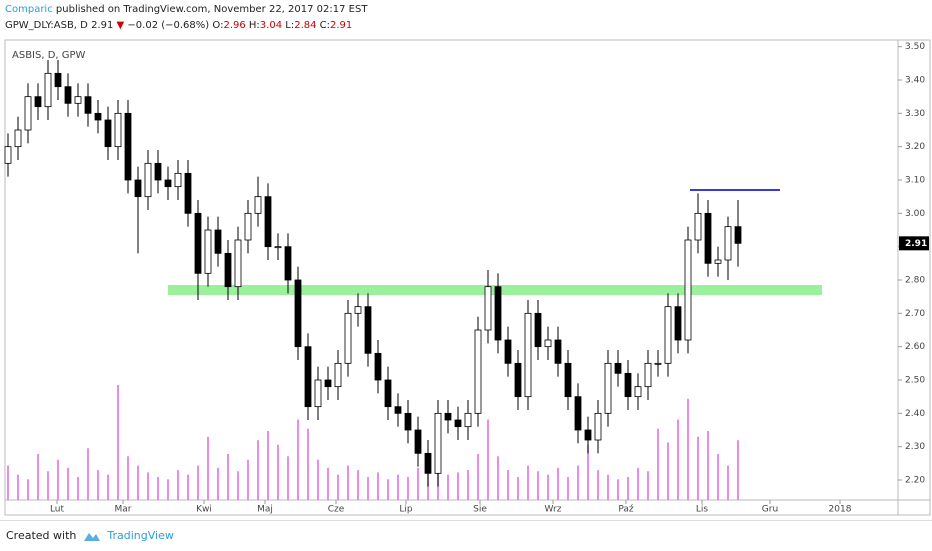 The height and width of the screenshot is (551, 932). What do you see at coordinates (702, 510) in the screenshot?
I see `x-tick-label: Lis` at bounding box center [702, 510].